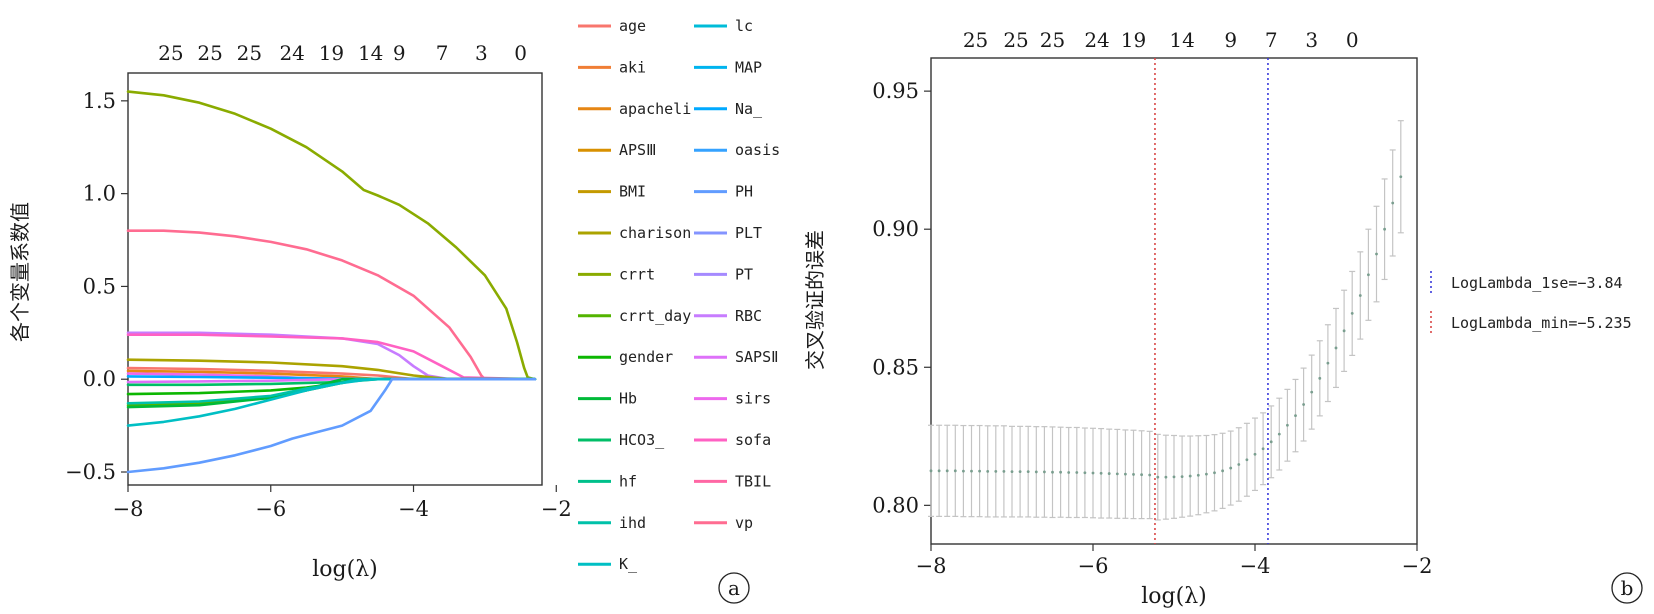 The width and height of the screenshot is (1654, 614). I want to click on panel-a-y-tick-label: 1.5, so click(99, 101).